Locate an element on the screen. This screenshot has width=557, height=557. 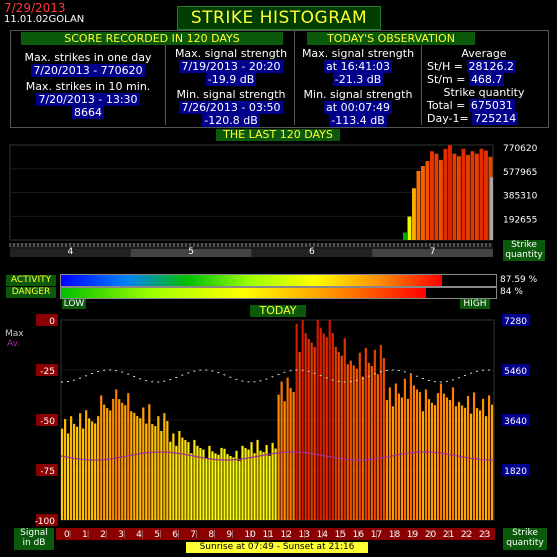
today-min-sig-value: -113.4 dB is located at coordinates (358, 120).